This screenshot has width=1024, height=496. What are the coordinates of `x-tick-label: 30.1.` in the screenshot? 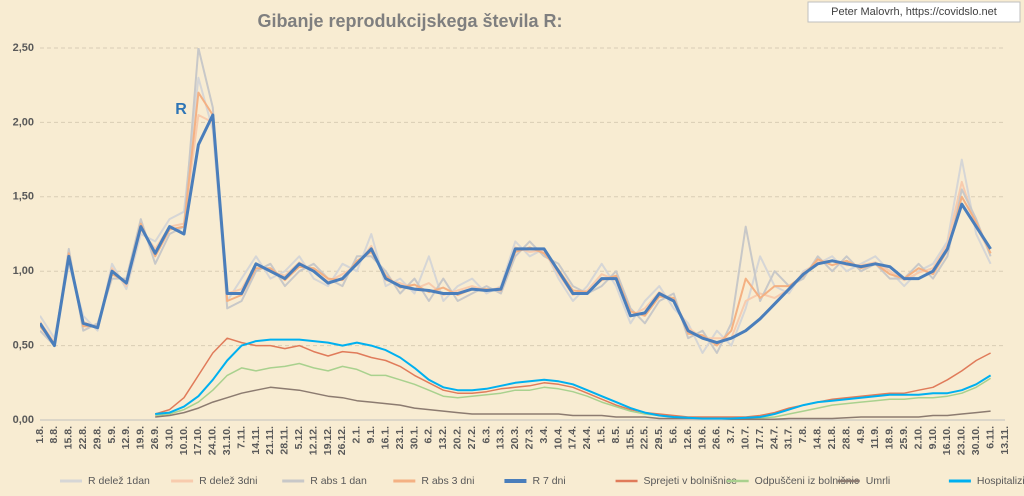 It's located at (414, 437).